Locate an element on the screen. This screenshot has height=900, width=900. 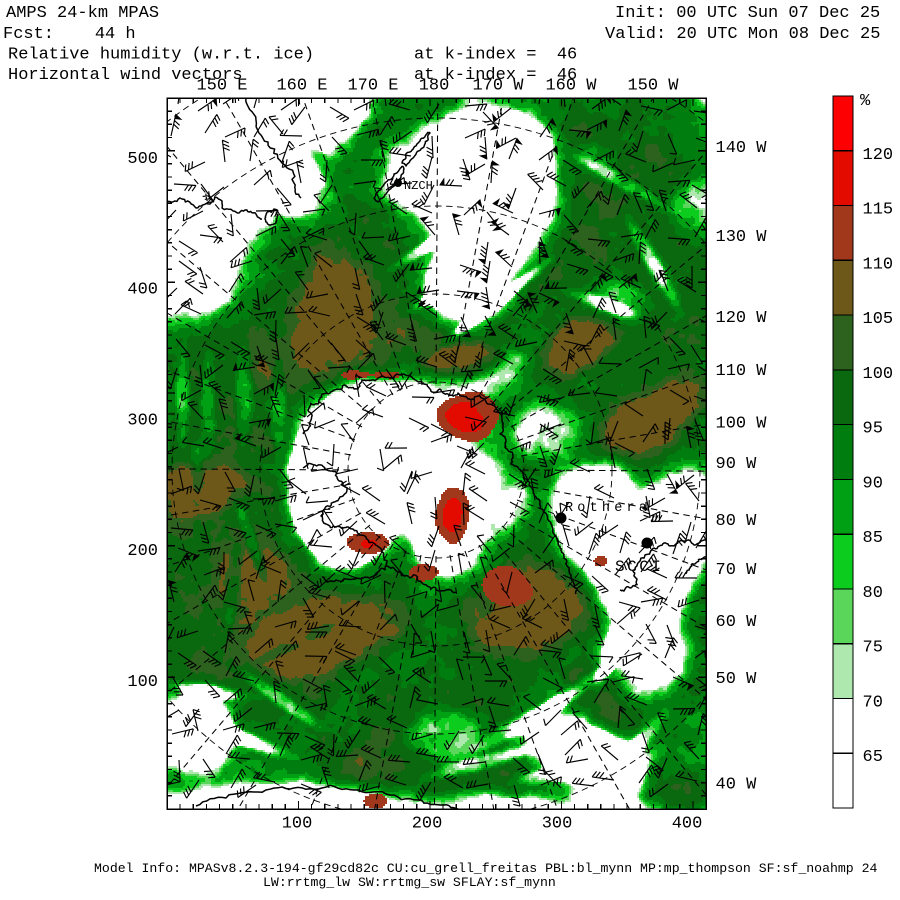
svg-text: 160 W is located at coordinates (571, 86).